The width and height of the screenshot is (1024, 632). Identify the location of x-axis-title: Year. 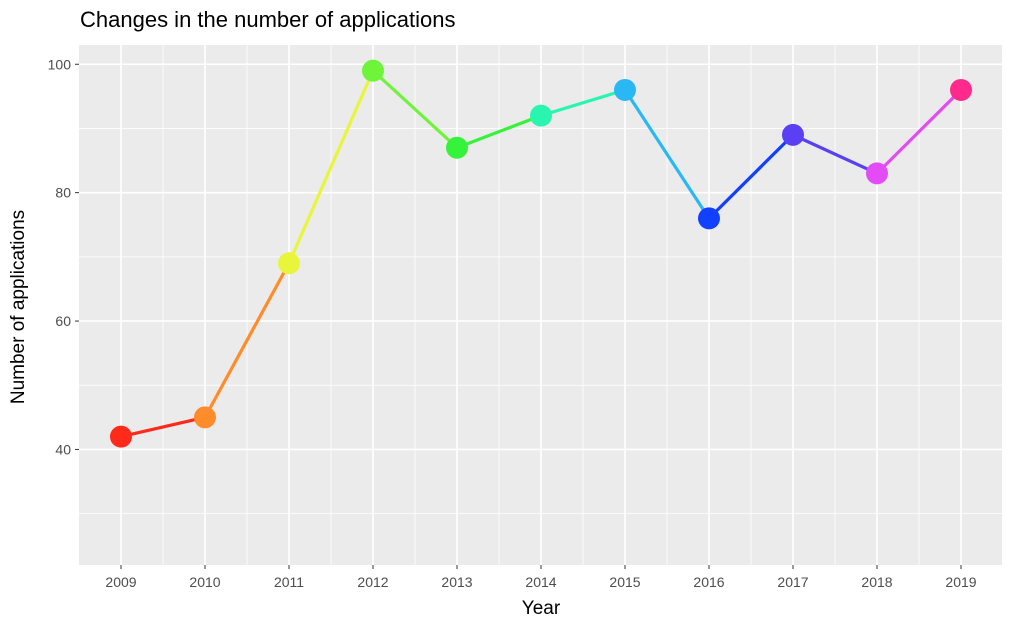
(541, 608).